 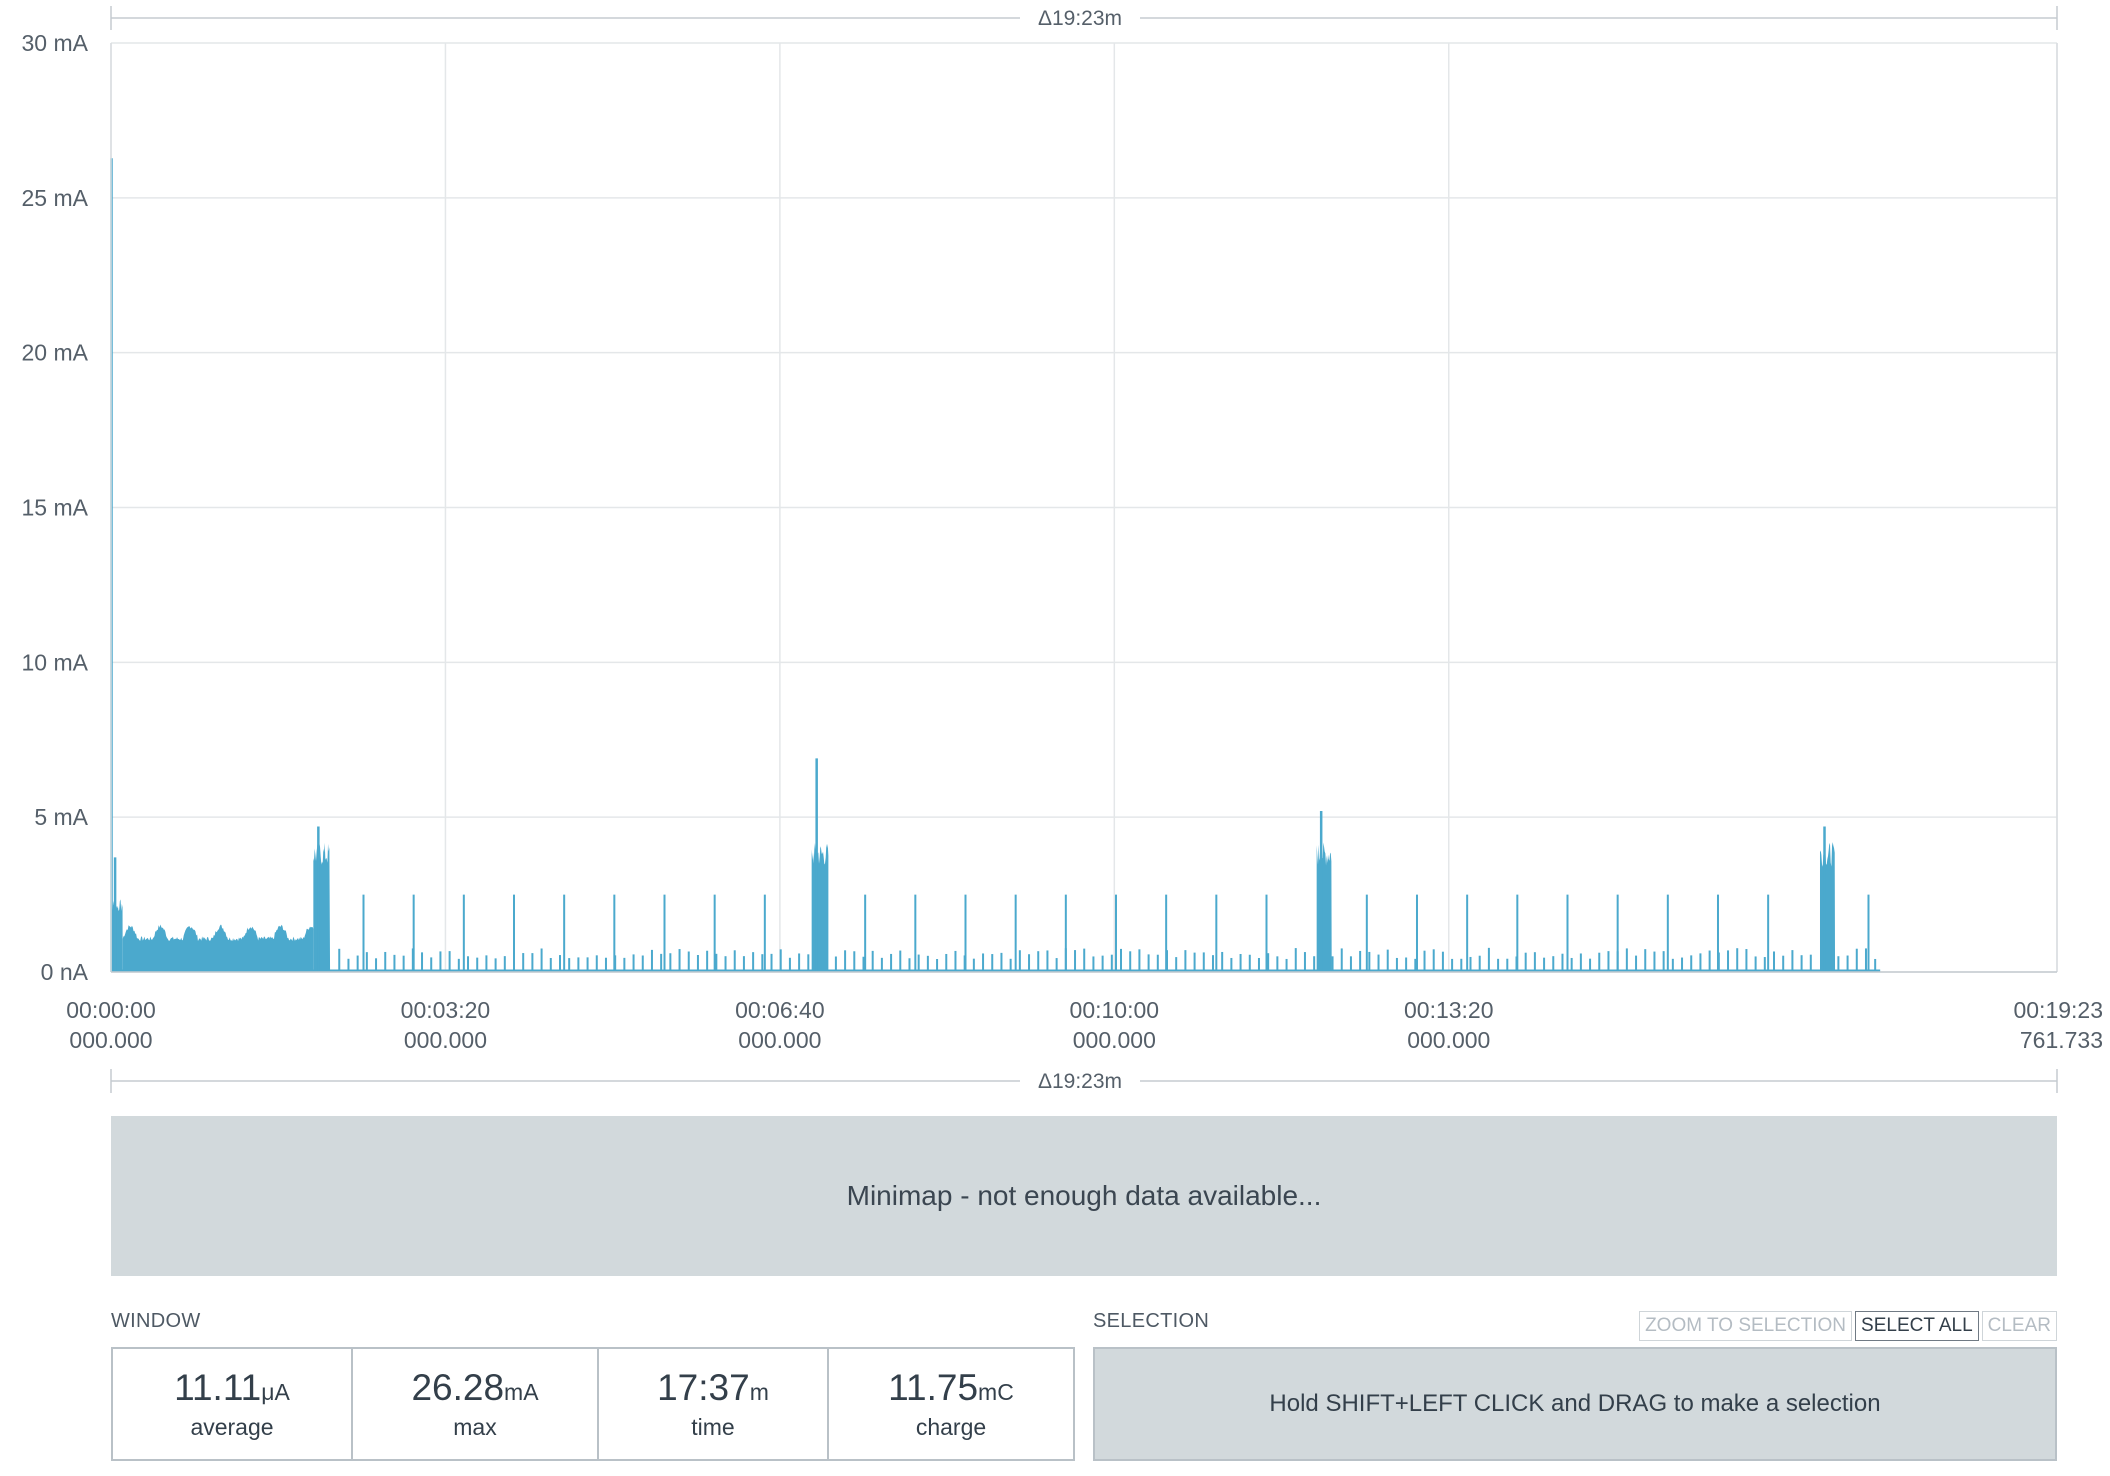 I want to click on x-tick-time: 00:06:40, so click(x=780, y=1010).